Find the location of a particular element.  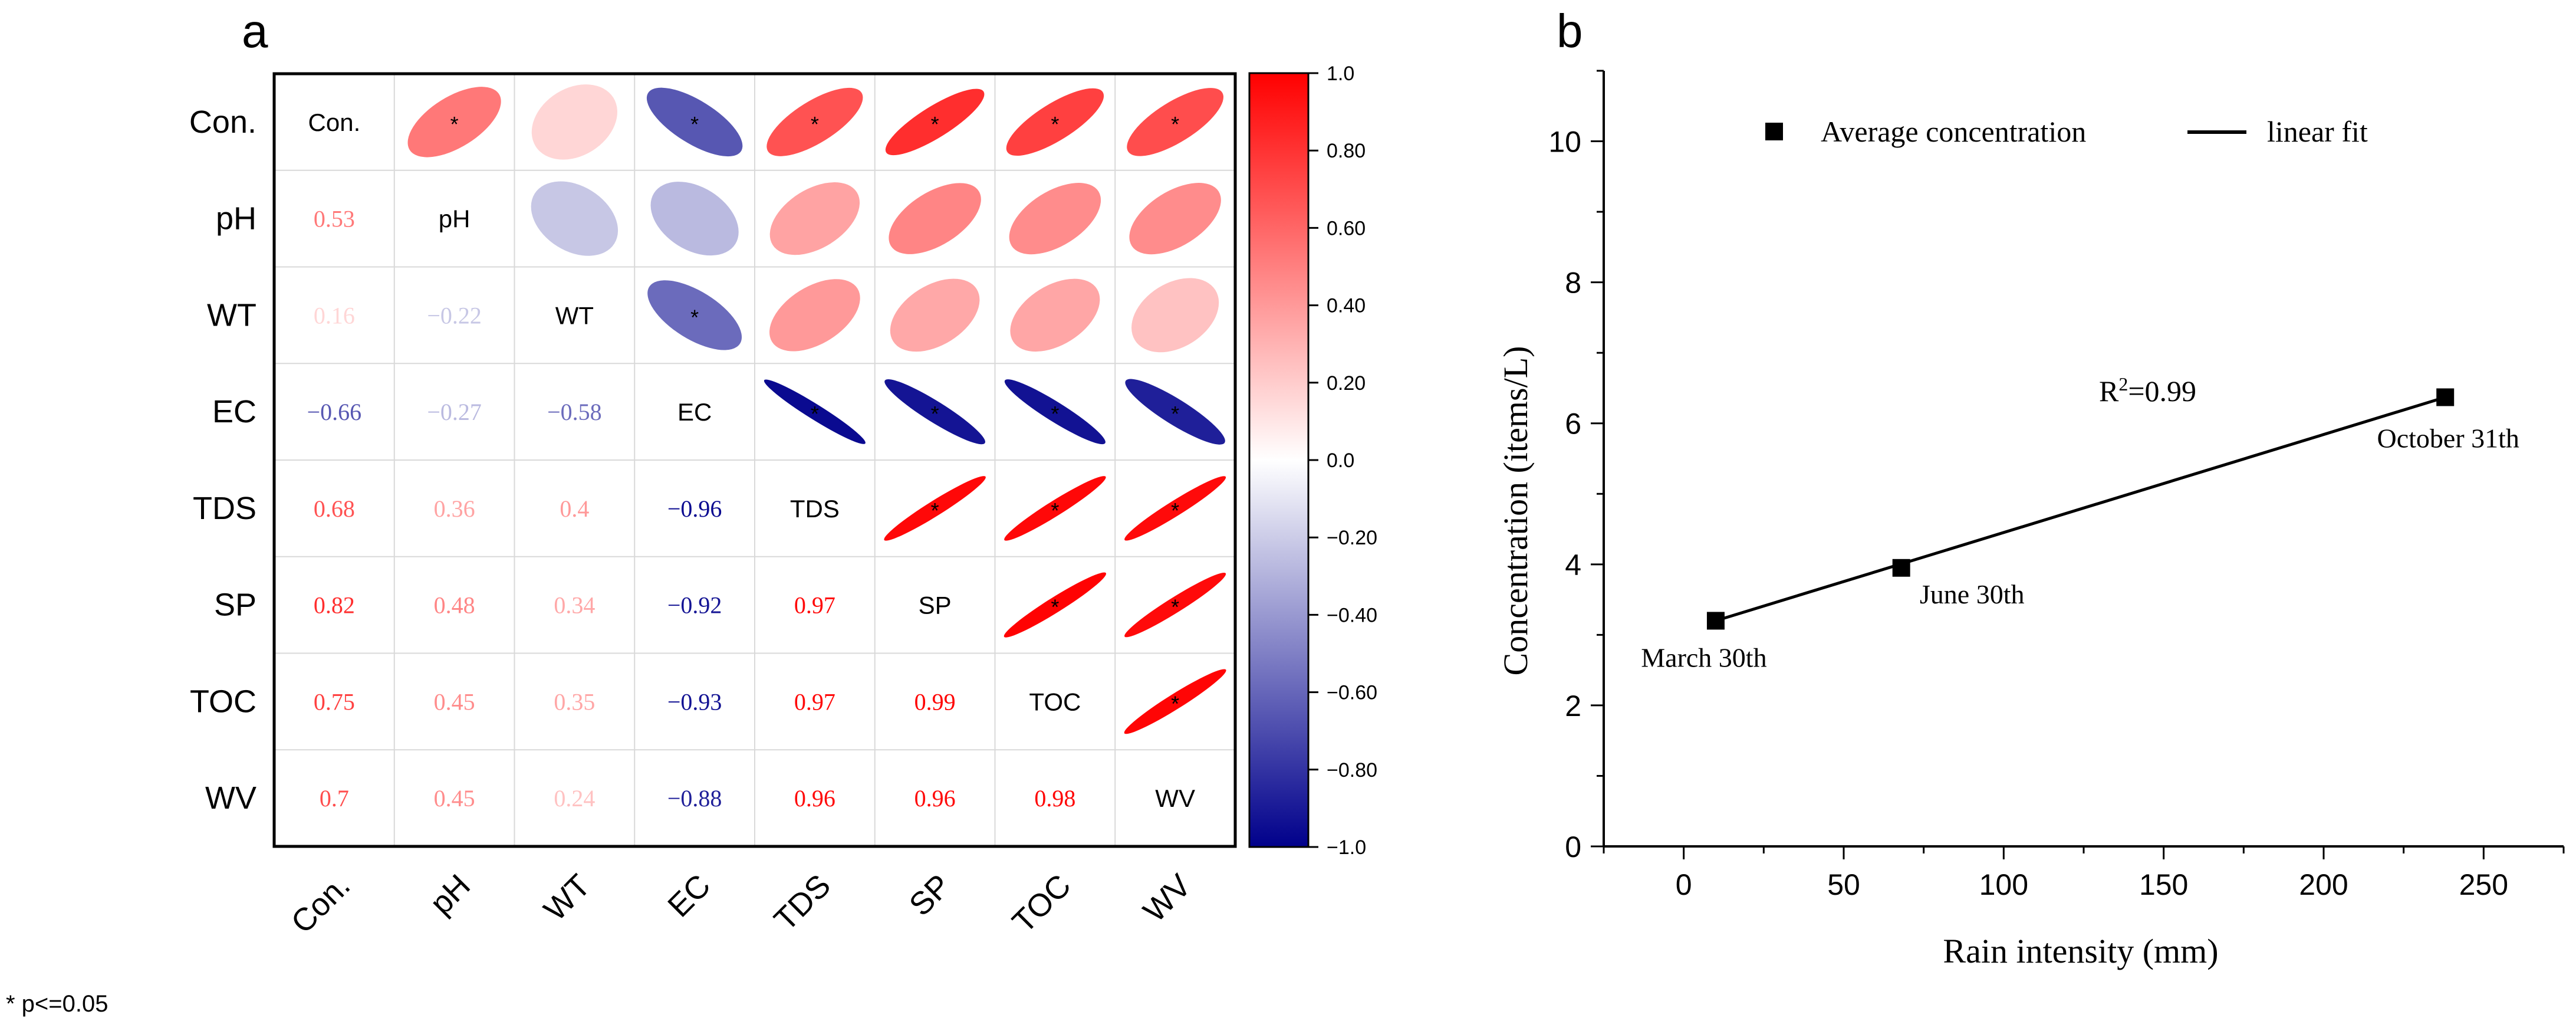

correlation-value: 0.35 is located at coordinates (575, 701).